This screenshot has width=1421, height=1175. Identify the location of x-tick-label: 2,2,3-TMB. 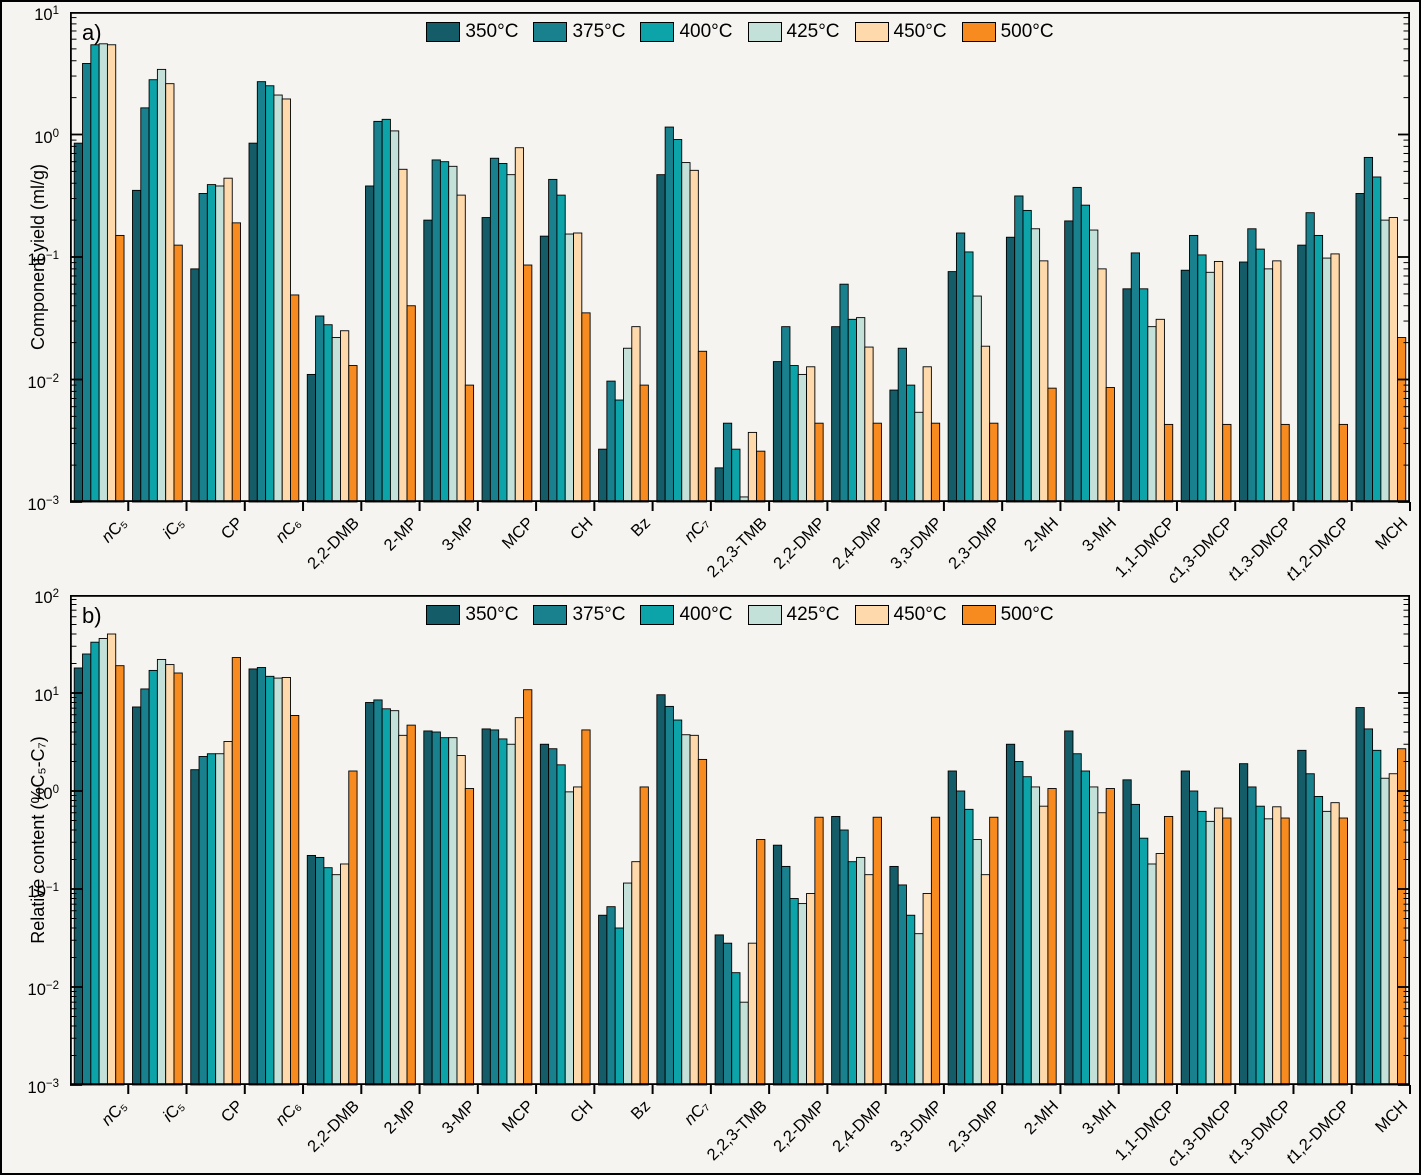
(737, 1131).